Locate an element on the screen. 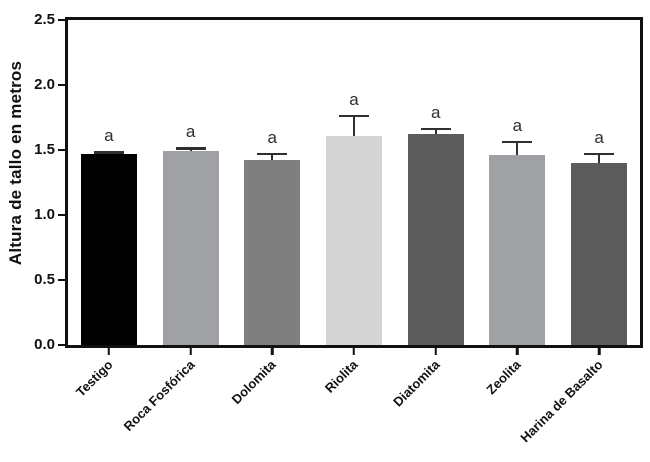  bar-group: a Dolomita is located at coordinates (271, 213).